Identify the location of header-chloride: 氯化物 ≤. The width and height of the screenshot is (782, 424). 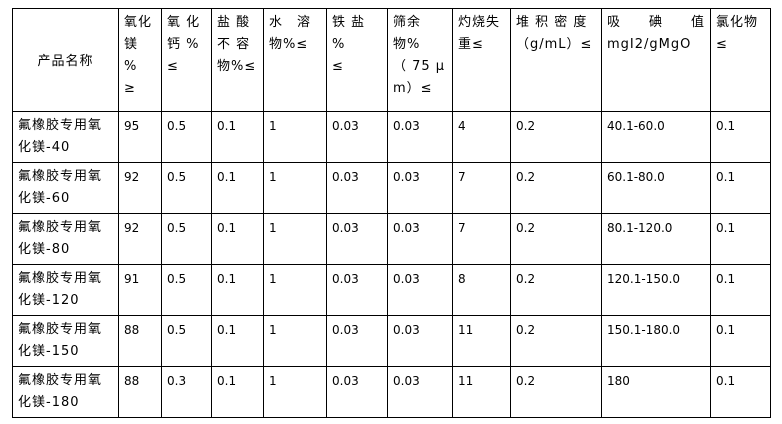
(740, 60).